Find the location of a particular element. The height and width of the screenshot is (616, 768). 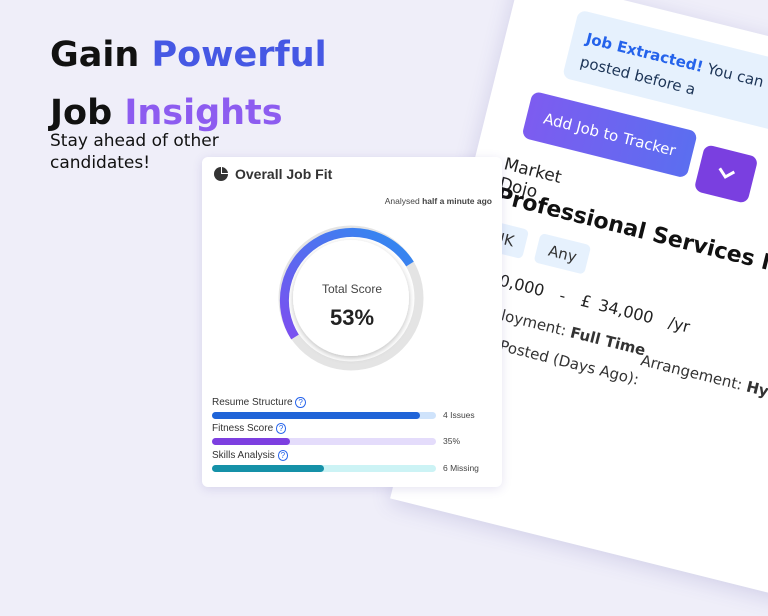

analysed: Analysed half a minute ago is located at coordinates (438, 201).